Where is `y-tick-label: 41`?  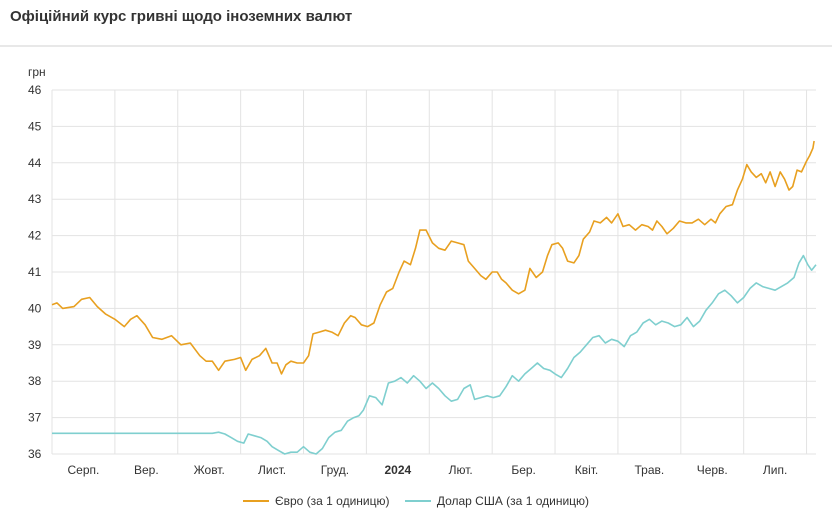
y-tick-label: 41 is located at coordinates (35, 272).